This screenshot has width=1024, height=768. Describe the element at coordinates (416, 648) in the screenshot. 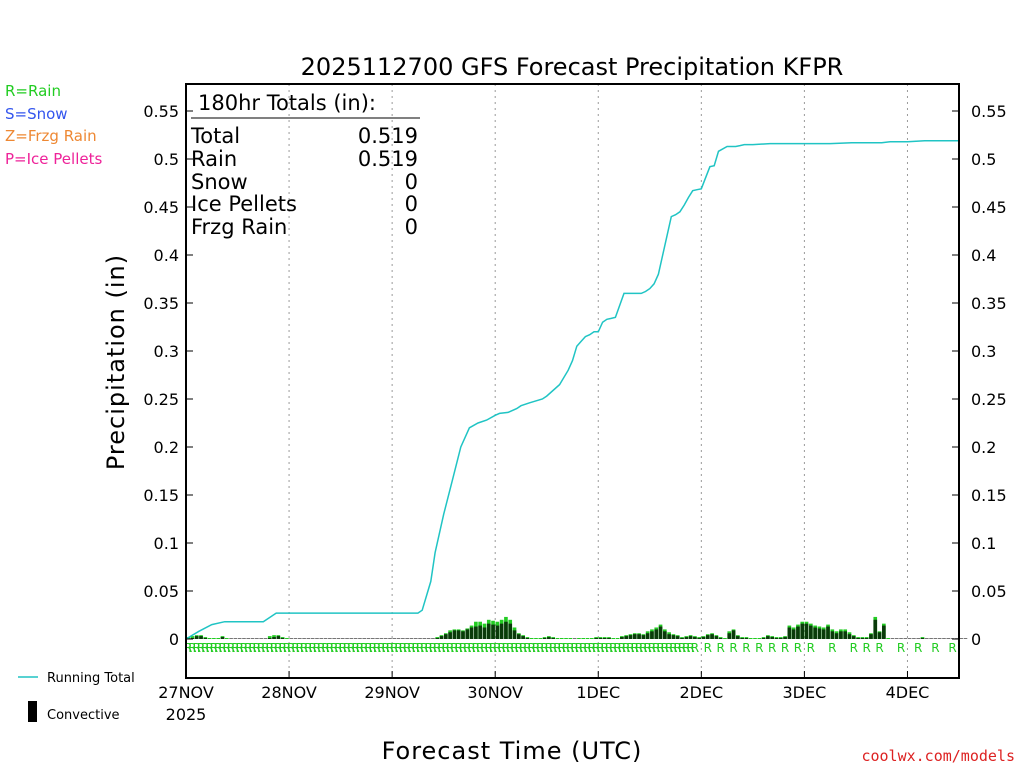

I see `type-code-53: R` at that location.